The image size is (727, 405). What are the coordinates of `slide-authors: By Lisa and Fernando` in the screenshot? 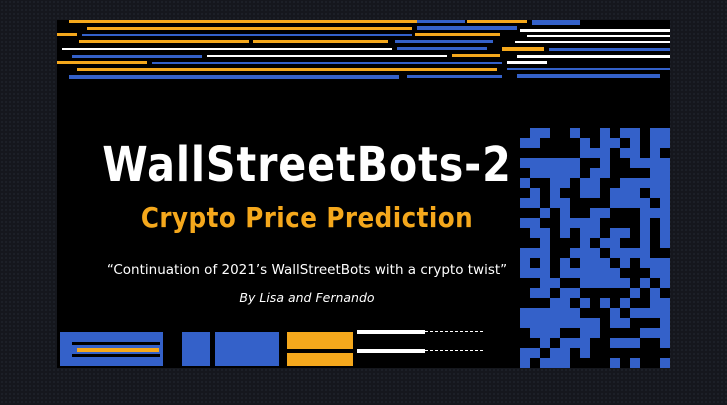 It's located at (307, 297).